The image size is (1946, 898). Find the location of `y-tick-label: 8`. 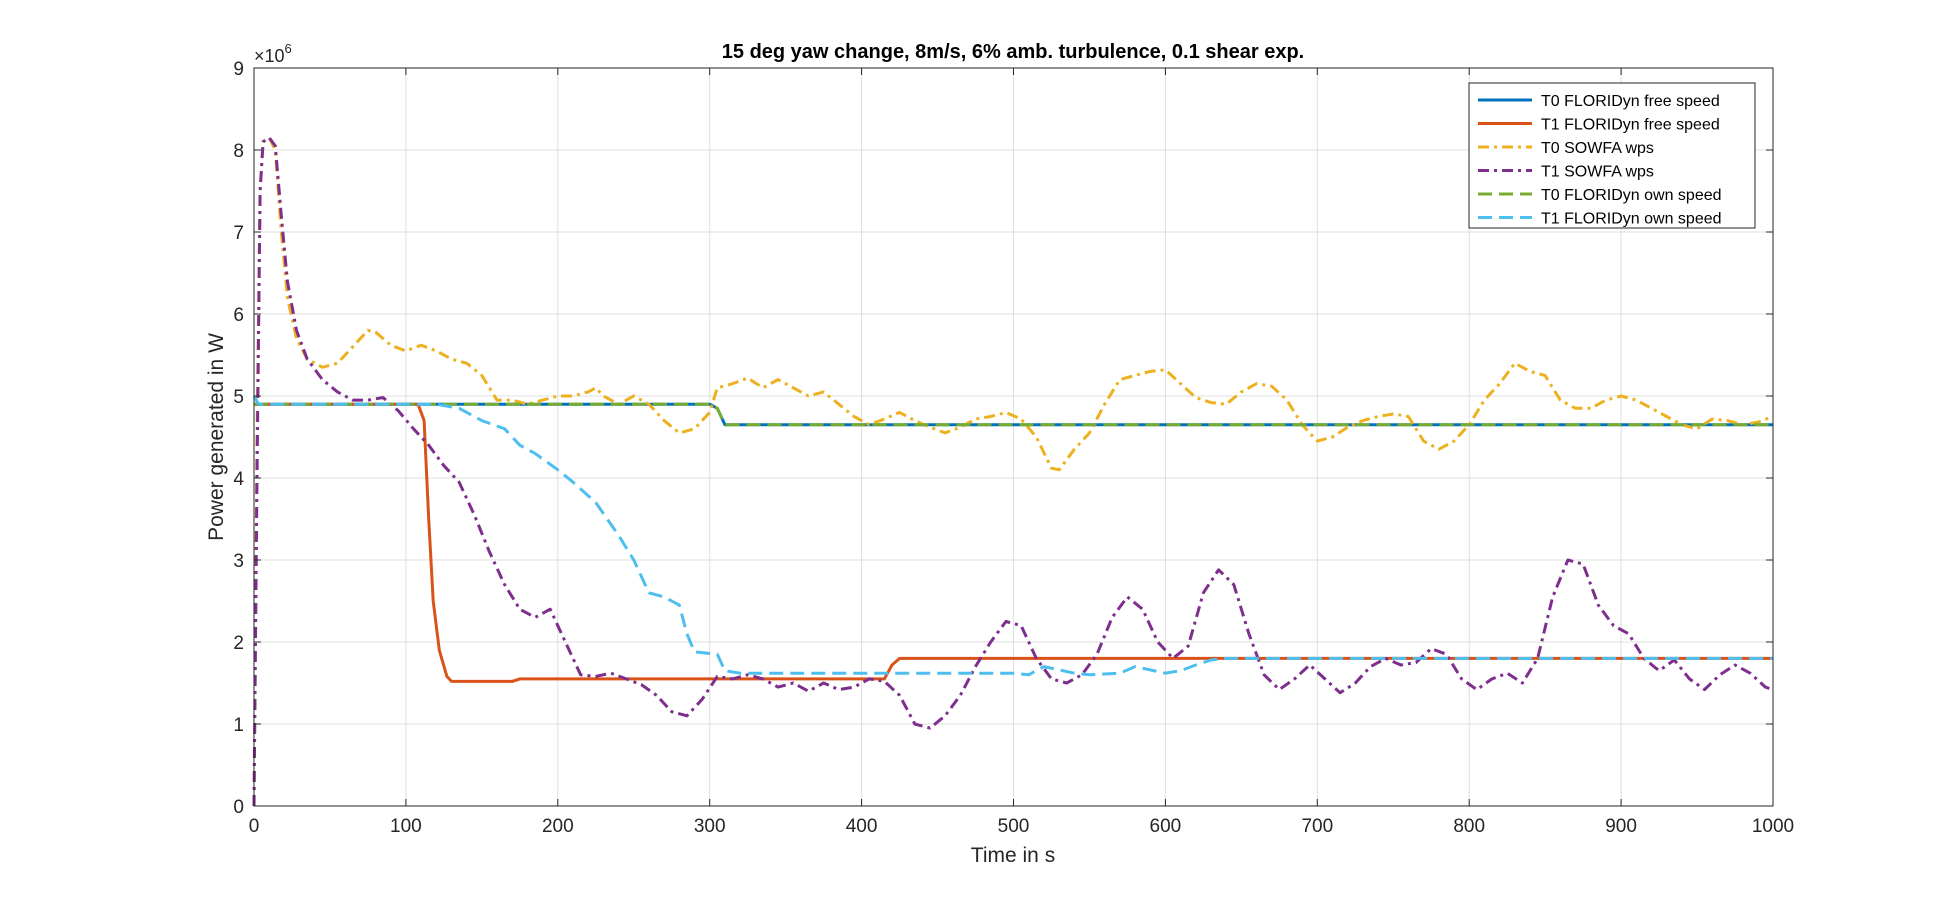

y-tick-label: 8 is located at coordinates (238, 151).